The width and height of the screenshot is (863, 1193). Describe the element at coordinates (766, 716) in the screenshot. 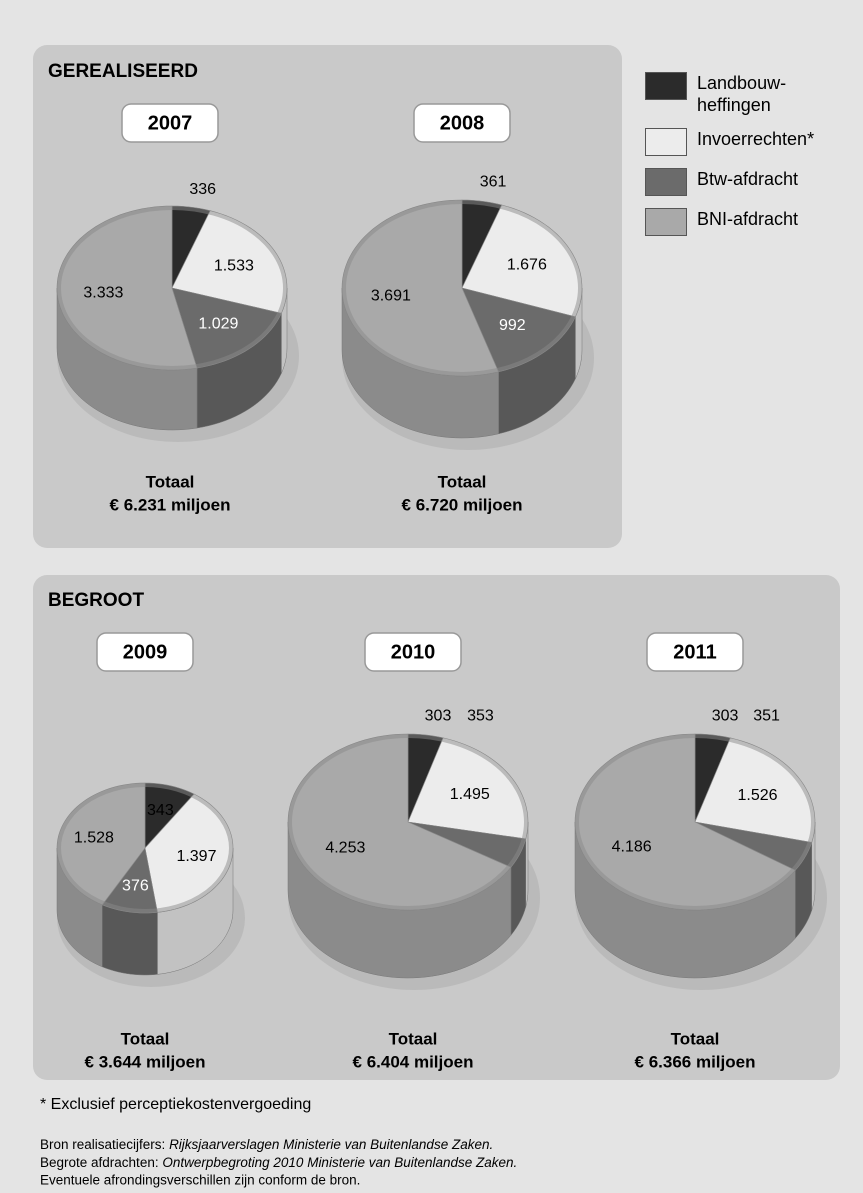

I see `data-label: 351` at that location.